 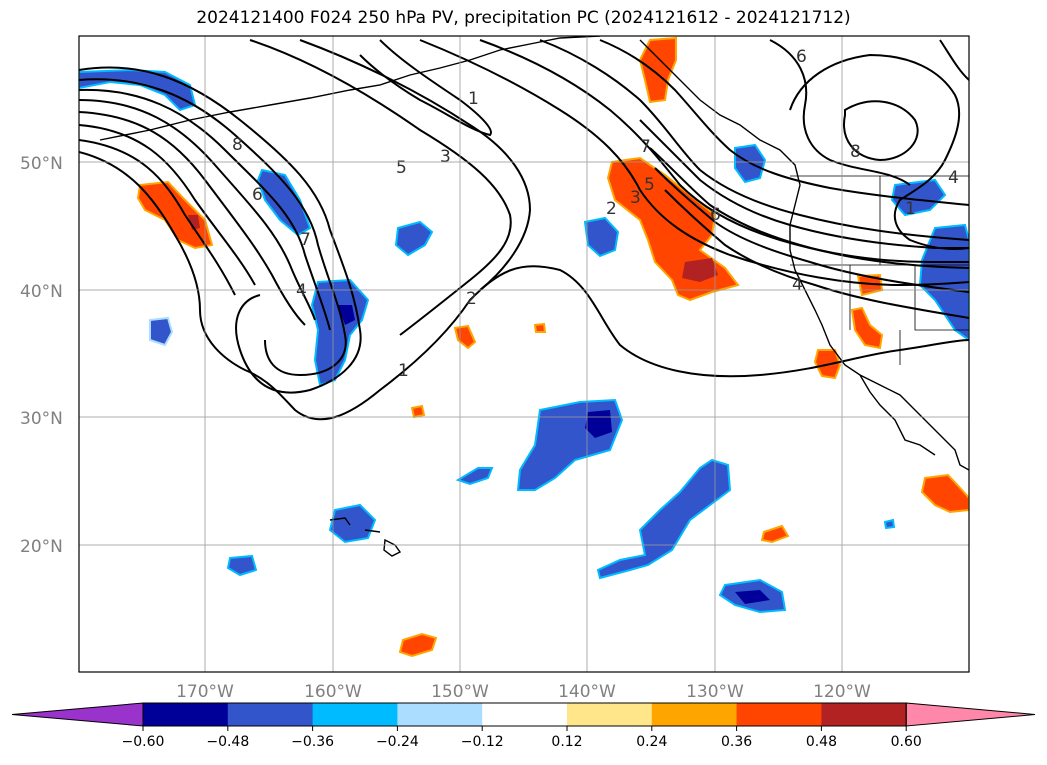 What do you see at coordinates (736, 742) in the screenshot?
I see `colorbar-tick-label: 0.36` at bounding box center [736, 742].